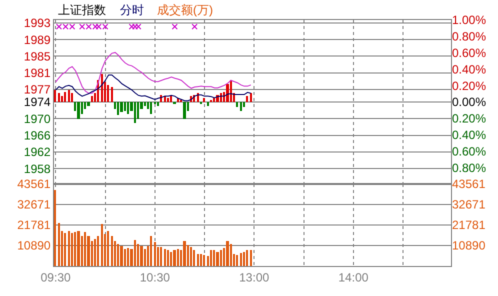 The height and width of the screenshot is (296, 498). Describe the element at coordinates (469, 245) in the screenshot. I see `y2-tick-label: 10890` at that location.